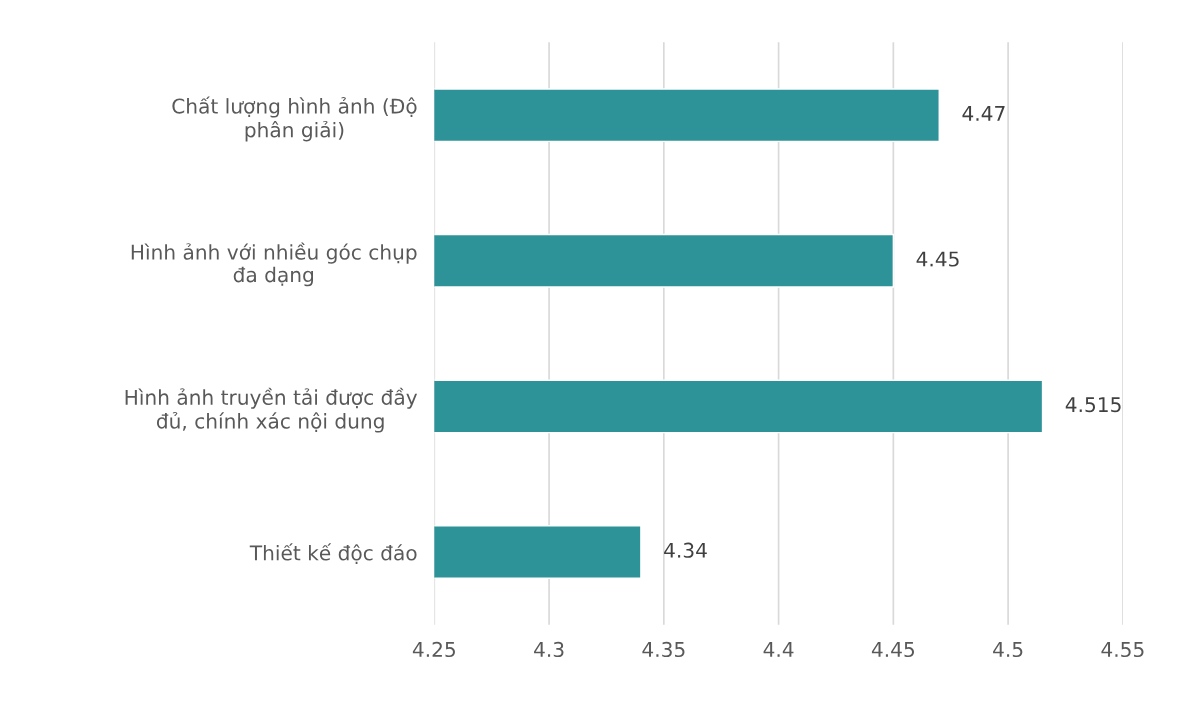  I want to click on data-label: 4.515, so click(1093, 405).